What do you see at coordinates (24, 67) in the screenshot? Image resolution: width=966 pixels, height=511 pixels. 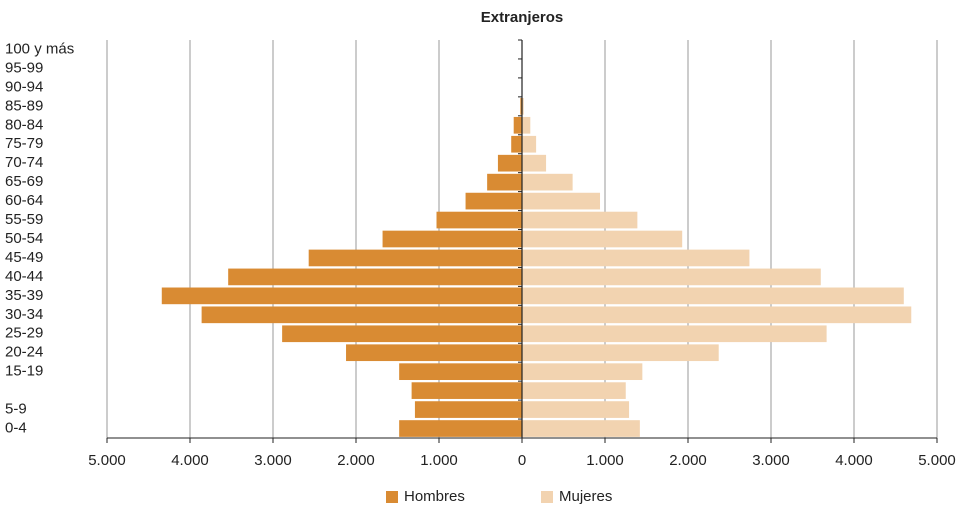 I see `y-tick-label: 95-99` at bounding box center [24, 67].